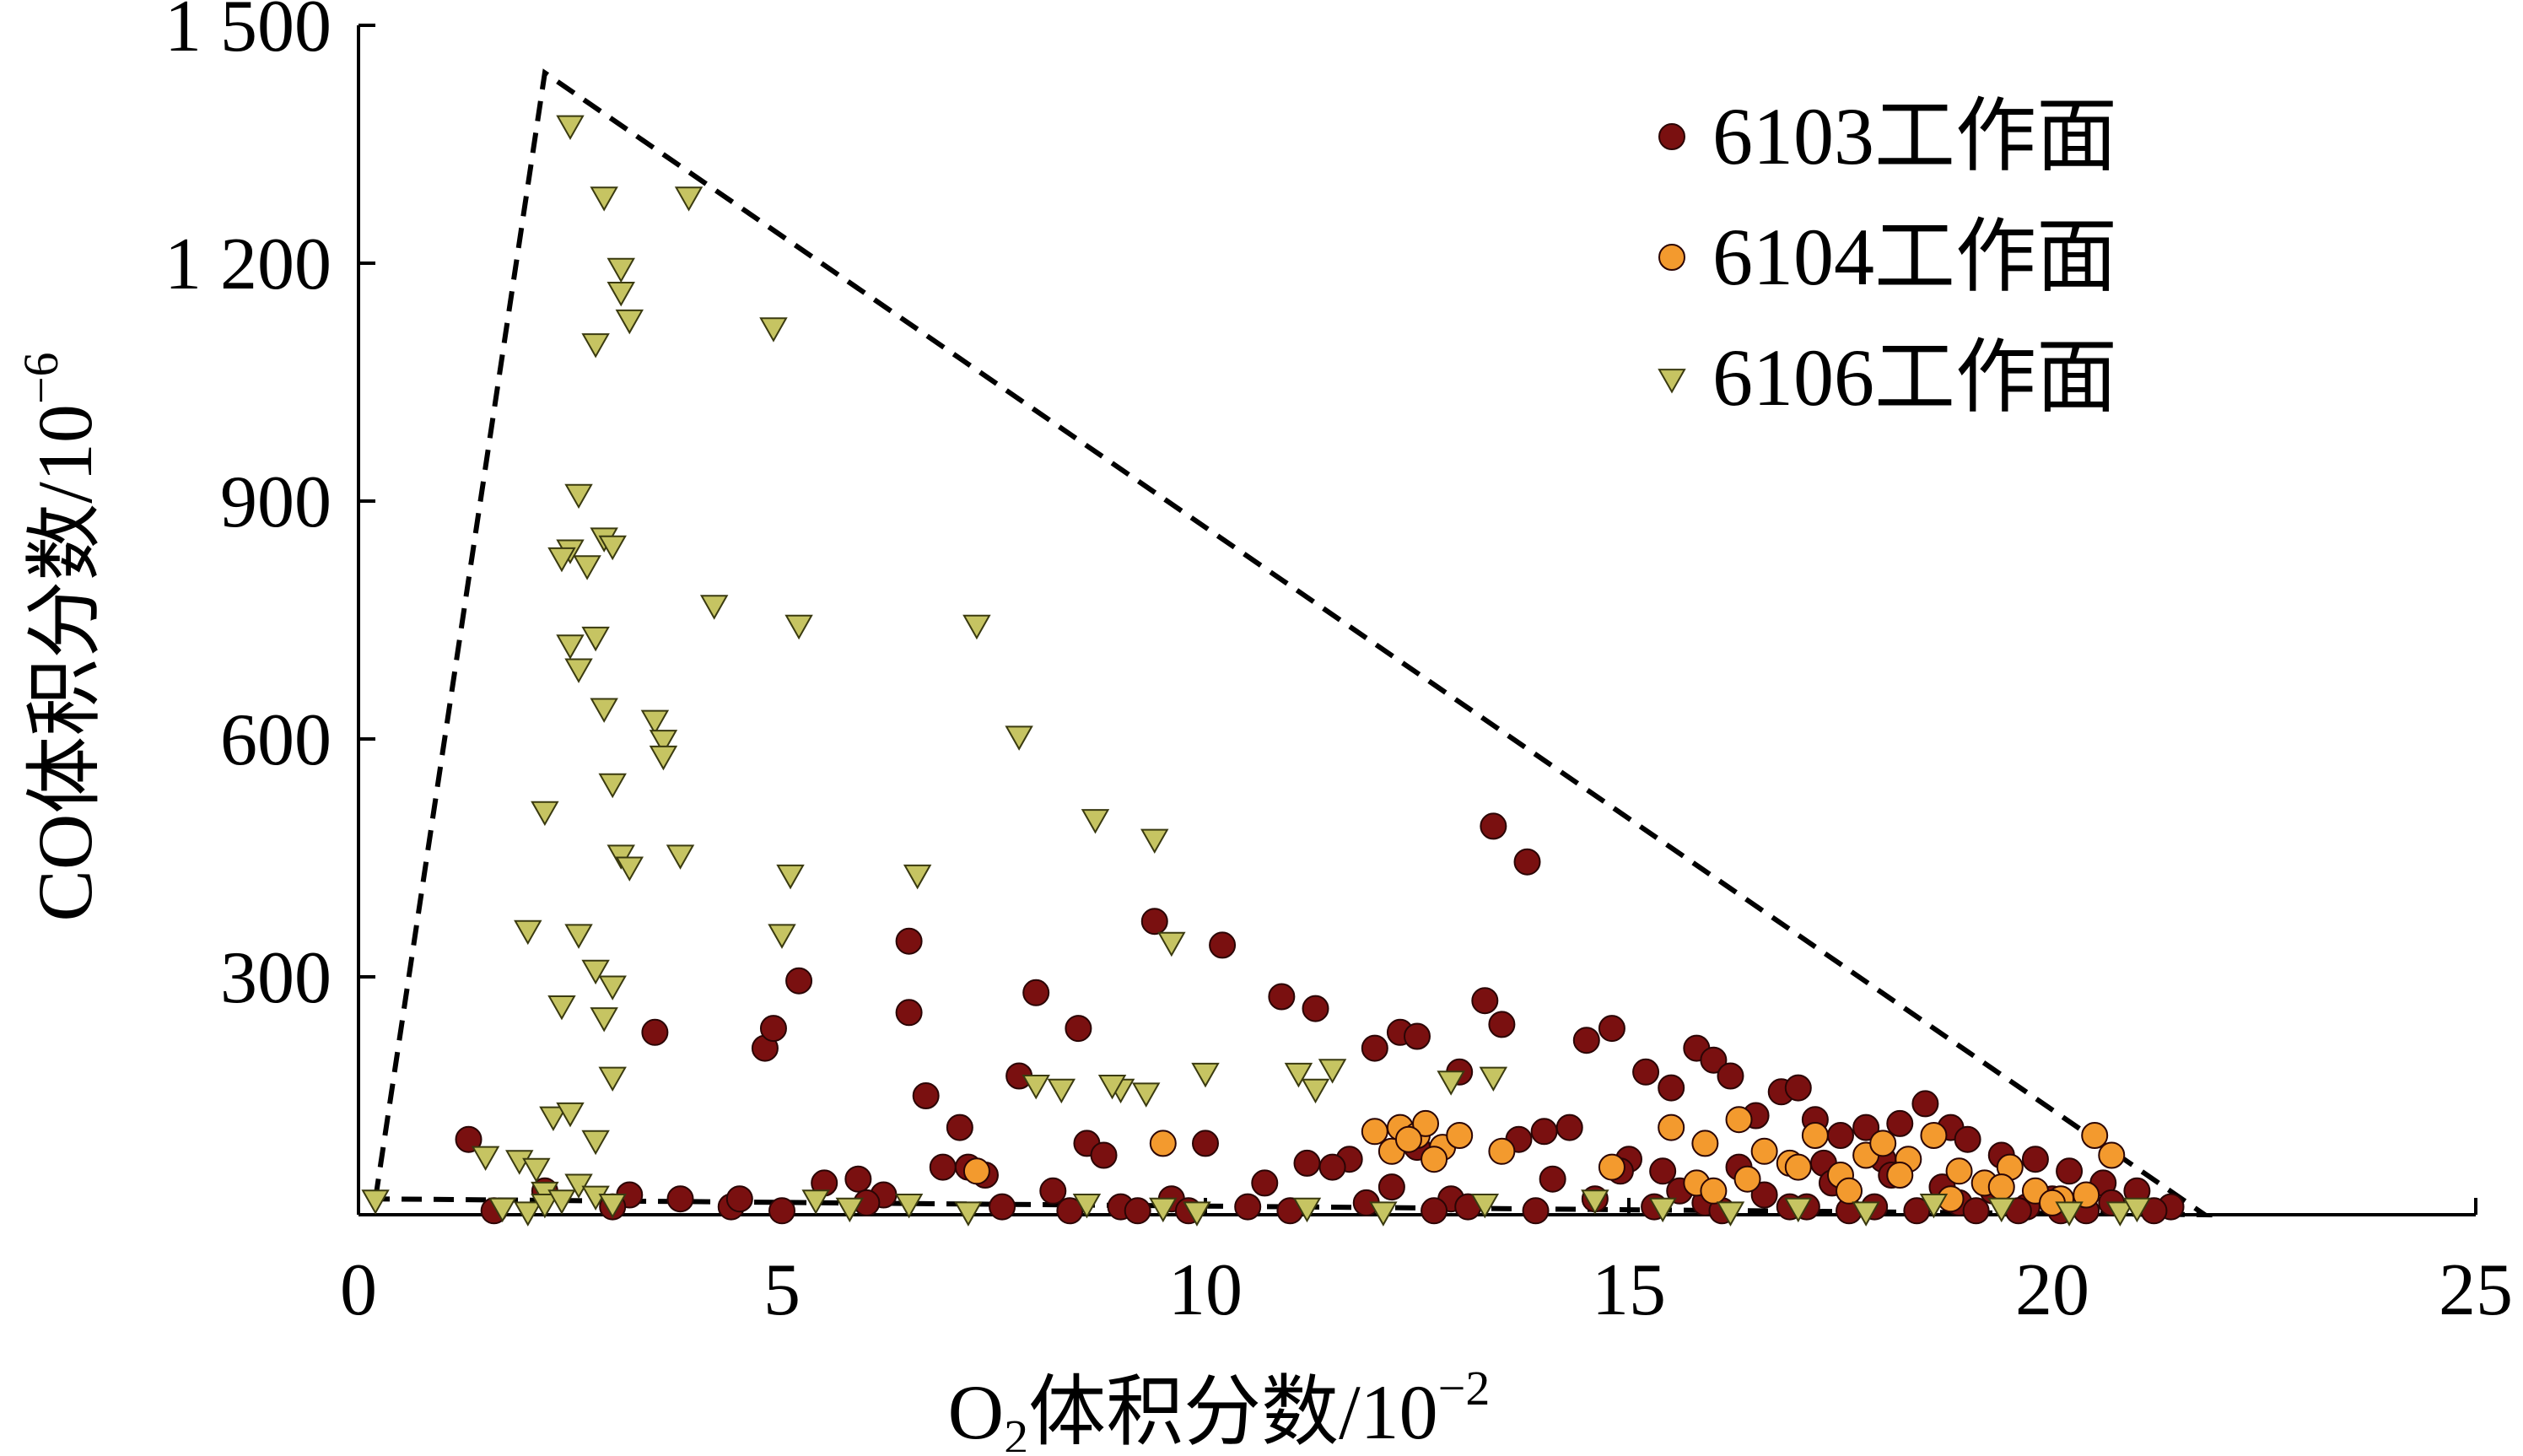 This screenshot has height=1456, width=2523. I want to click on legend-label-1: 6103工作面, so click(1914, 136).